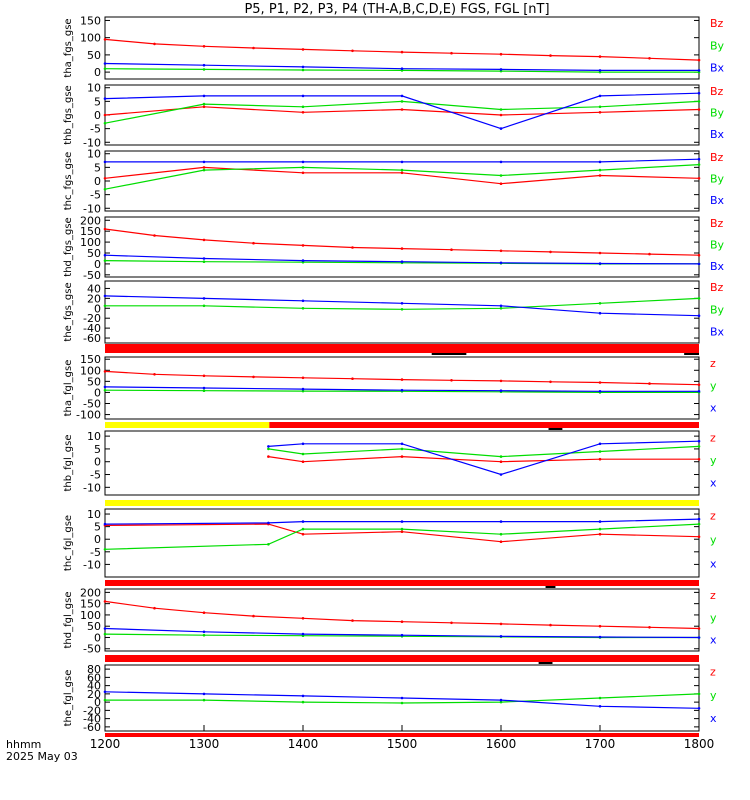 The image size is (750, 800). Describe the element at coordinates (691, 354) in the screenshot. I see `mode-bar-marker` at that location.